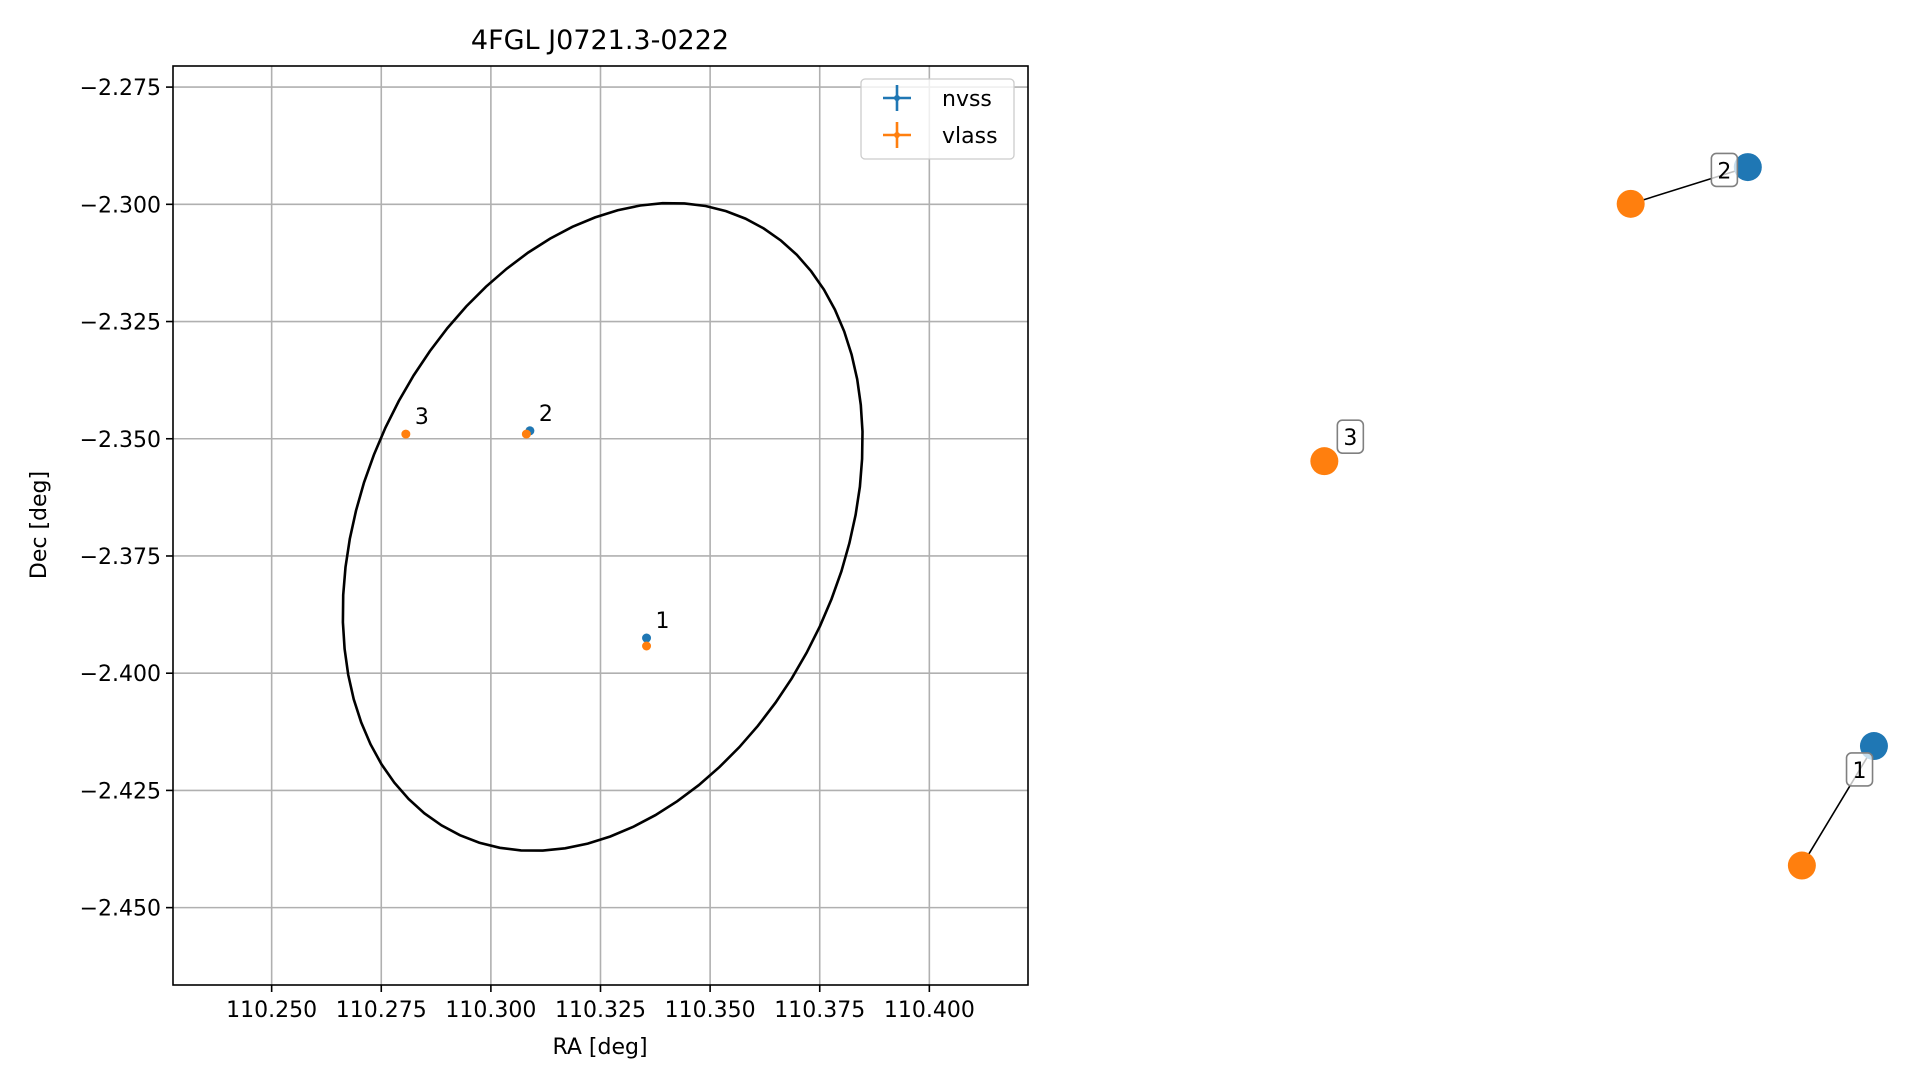  I want to click on x-tick-label: 110.300, so click(490, 1010).